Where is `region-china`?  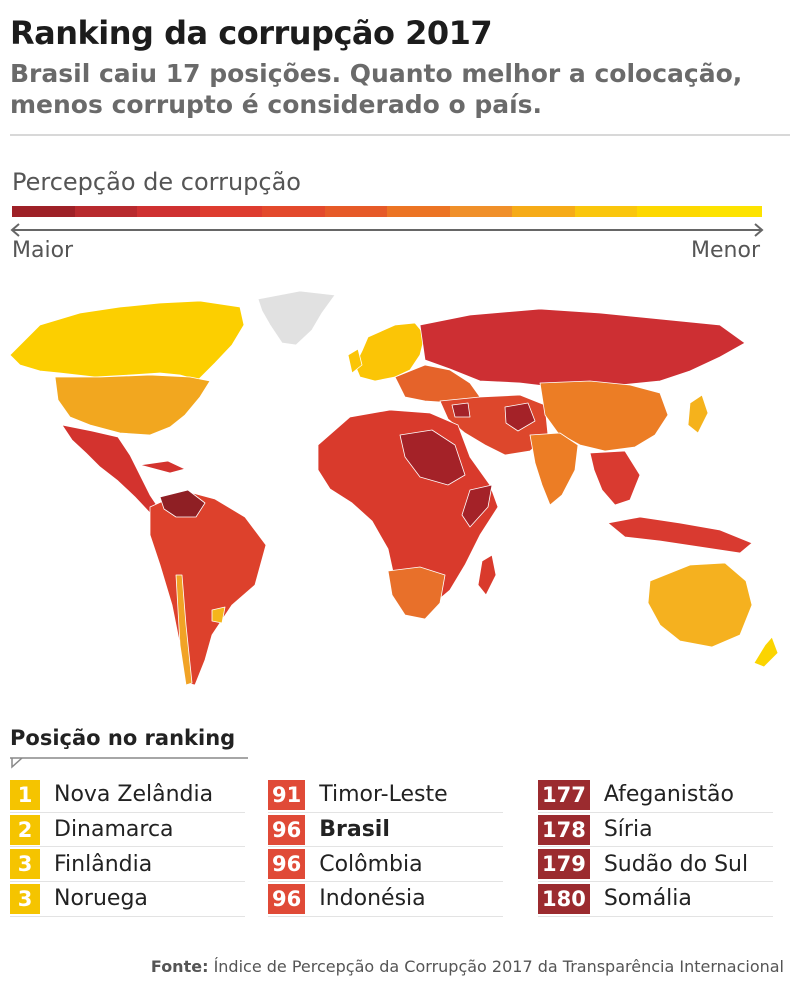 region-china is located at coordinates (604, 416).